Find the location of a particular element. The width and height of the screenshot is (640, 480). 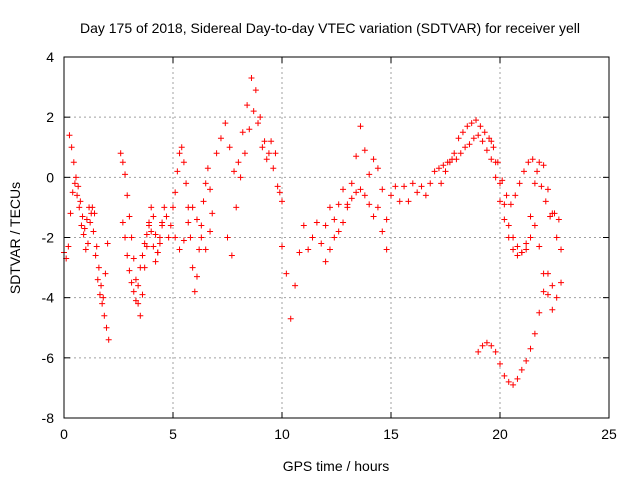

y-axis-label: SDTVAR / TECUs is located at coordinates (15, 238).